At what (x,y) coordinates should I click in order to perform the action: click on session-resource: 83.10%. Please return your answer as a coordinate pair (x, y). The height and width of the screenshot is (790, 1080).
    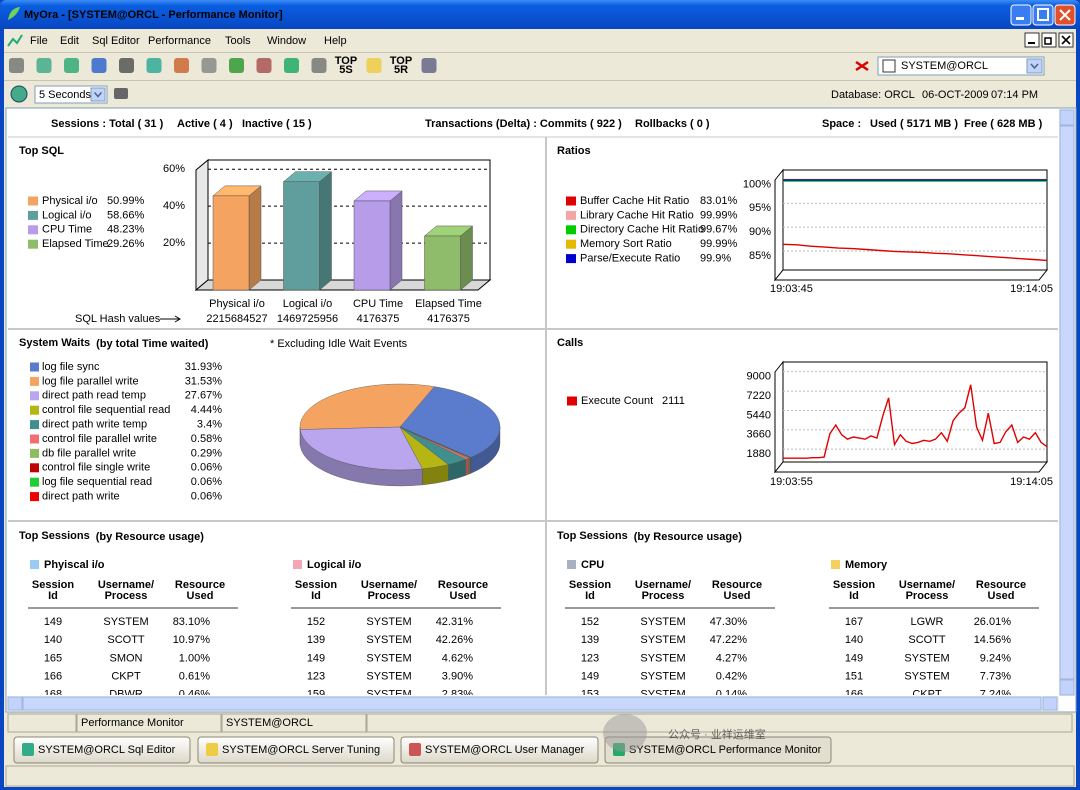
    Looking at the image, I should click on (192, 622).